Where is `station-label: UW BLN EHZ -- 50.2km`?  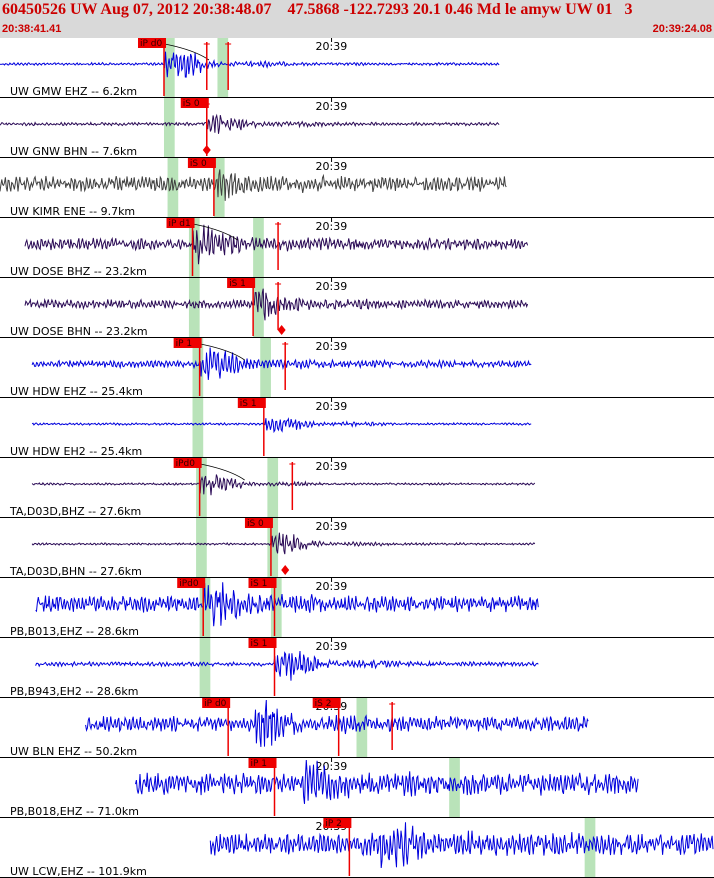 station-label: UW BLN EHZ -- 50.2km is located at coordinates (73, 751).